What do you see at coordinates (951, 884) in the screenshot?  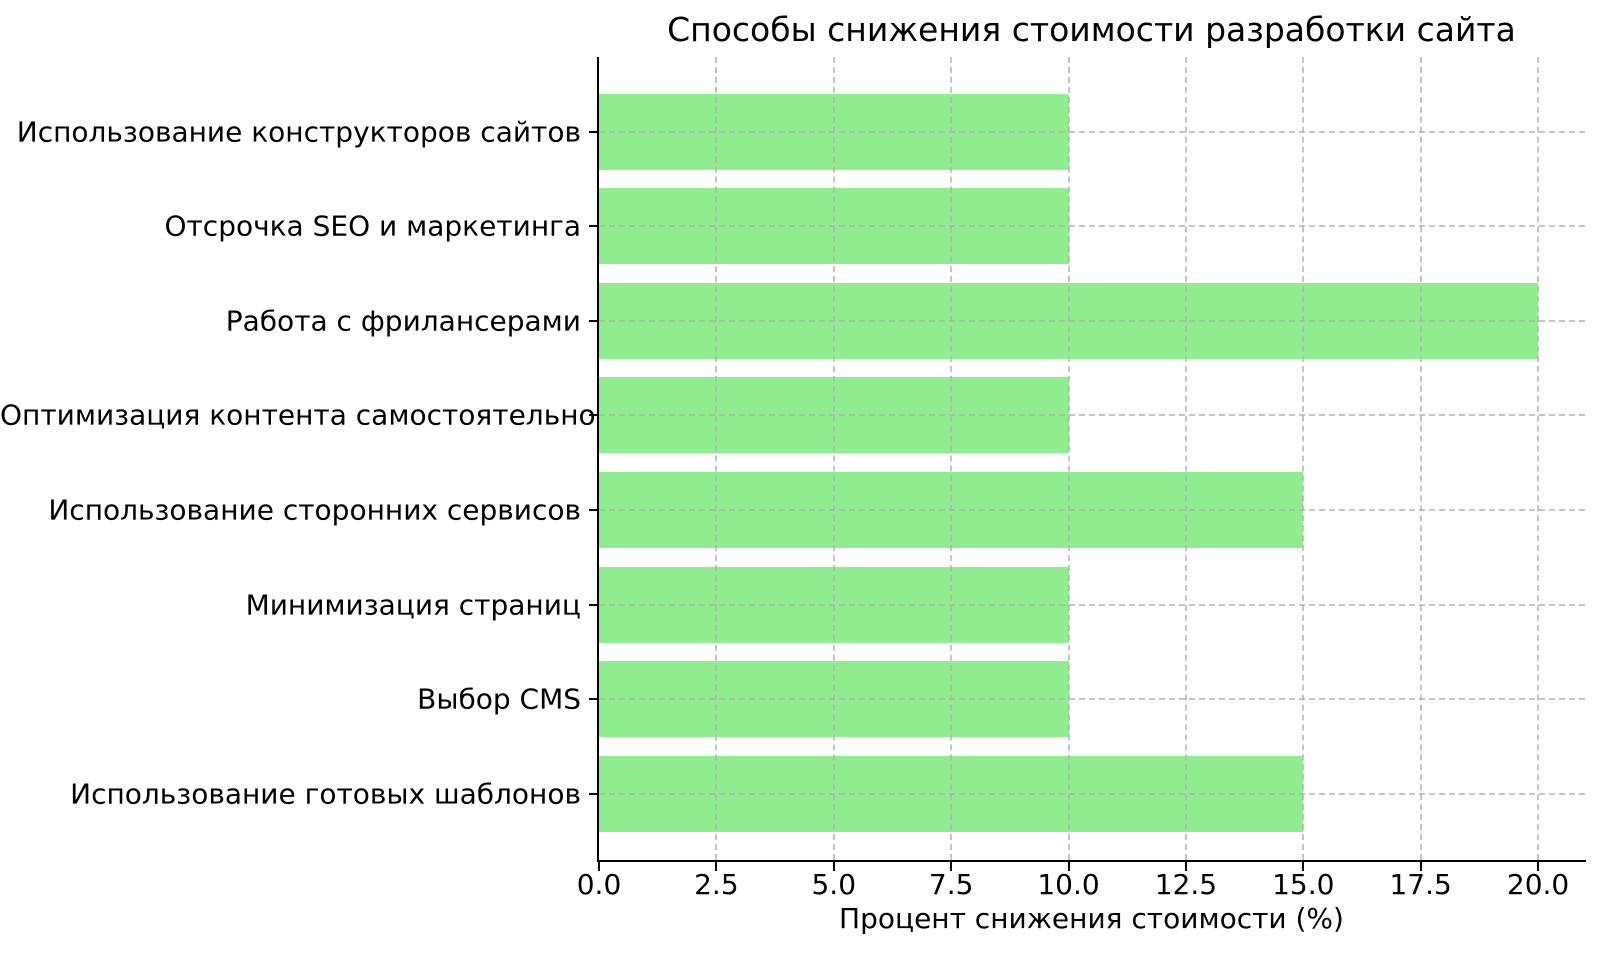 I see `x-tick-label: 7.5` at bounding box center [951, 884].